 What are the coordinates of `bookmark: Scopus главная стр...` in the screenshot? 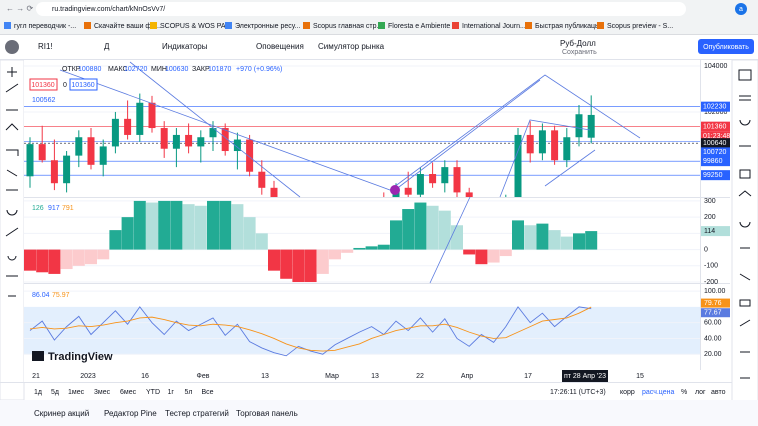 It's located at (347, 26).